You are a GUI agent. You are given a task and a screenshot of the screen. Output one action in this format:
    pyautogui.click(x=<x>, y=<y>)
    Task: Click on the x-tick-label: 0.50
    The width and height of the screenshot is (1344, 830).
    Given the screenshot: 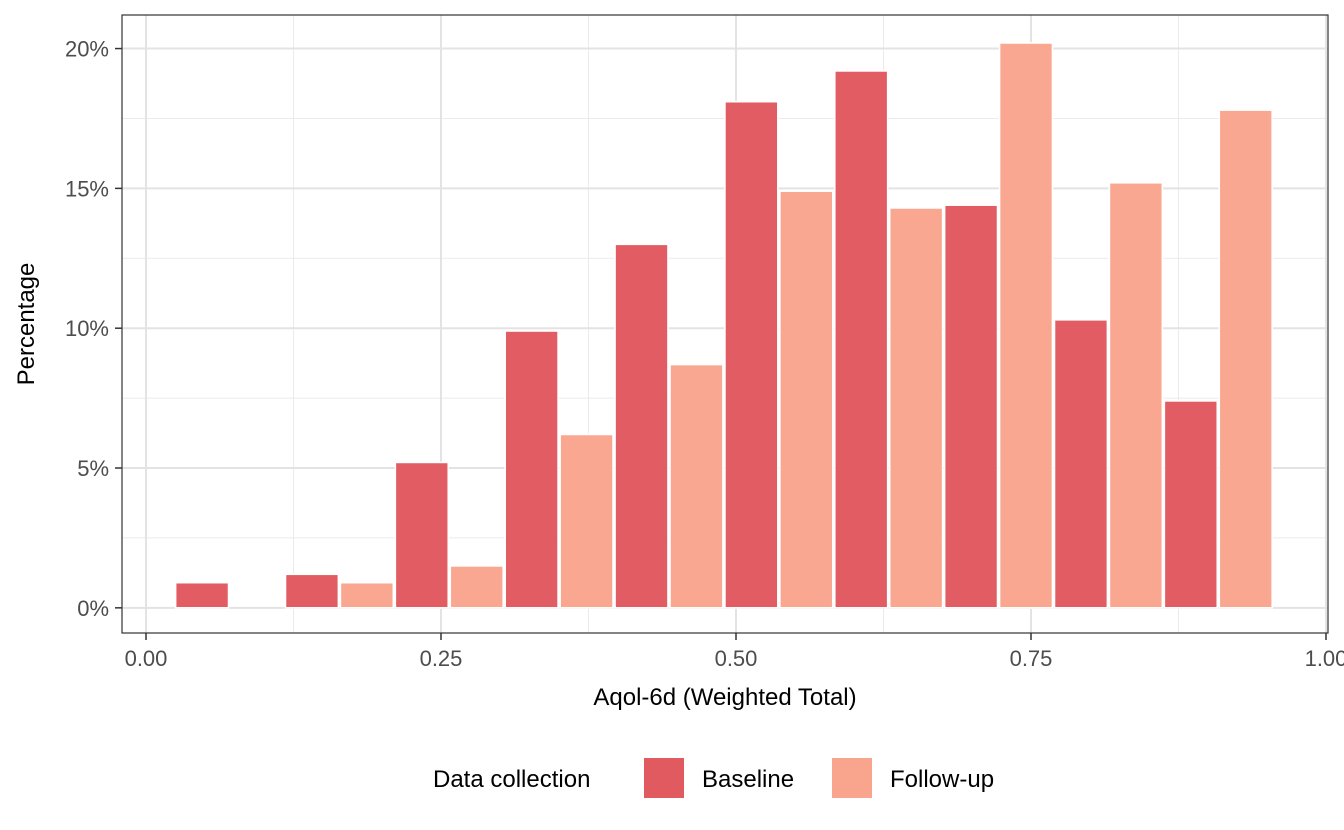 What is the action you would take?
    pyautogui.click(x=736, y=658)
    